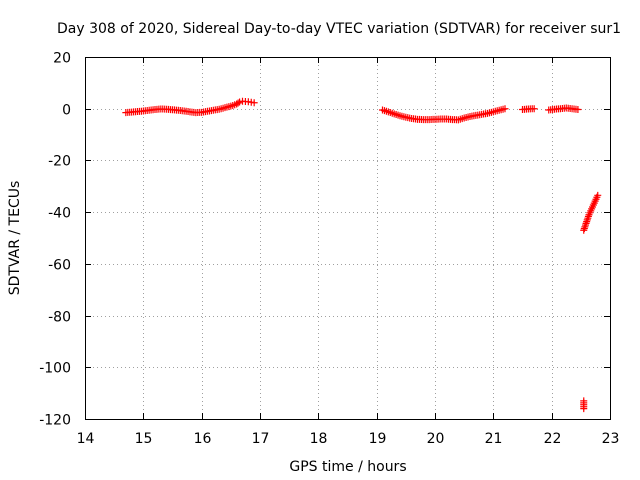 Image resolution: width=640 pixels, height=480 pixels. I want to click on x-tick-label: 18, so click(319, 439).